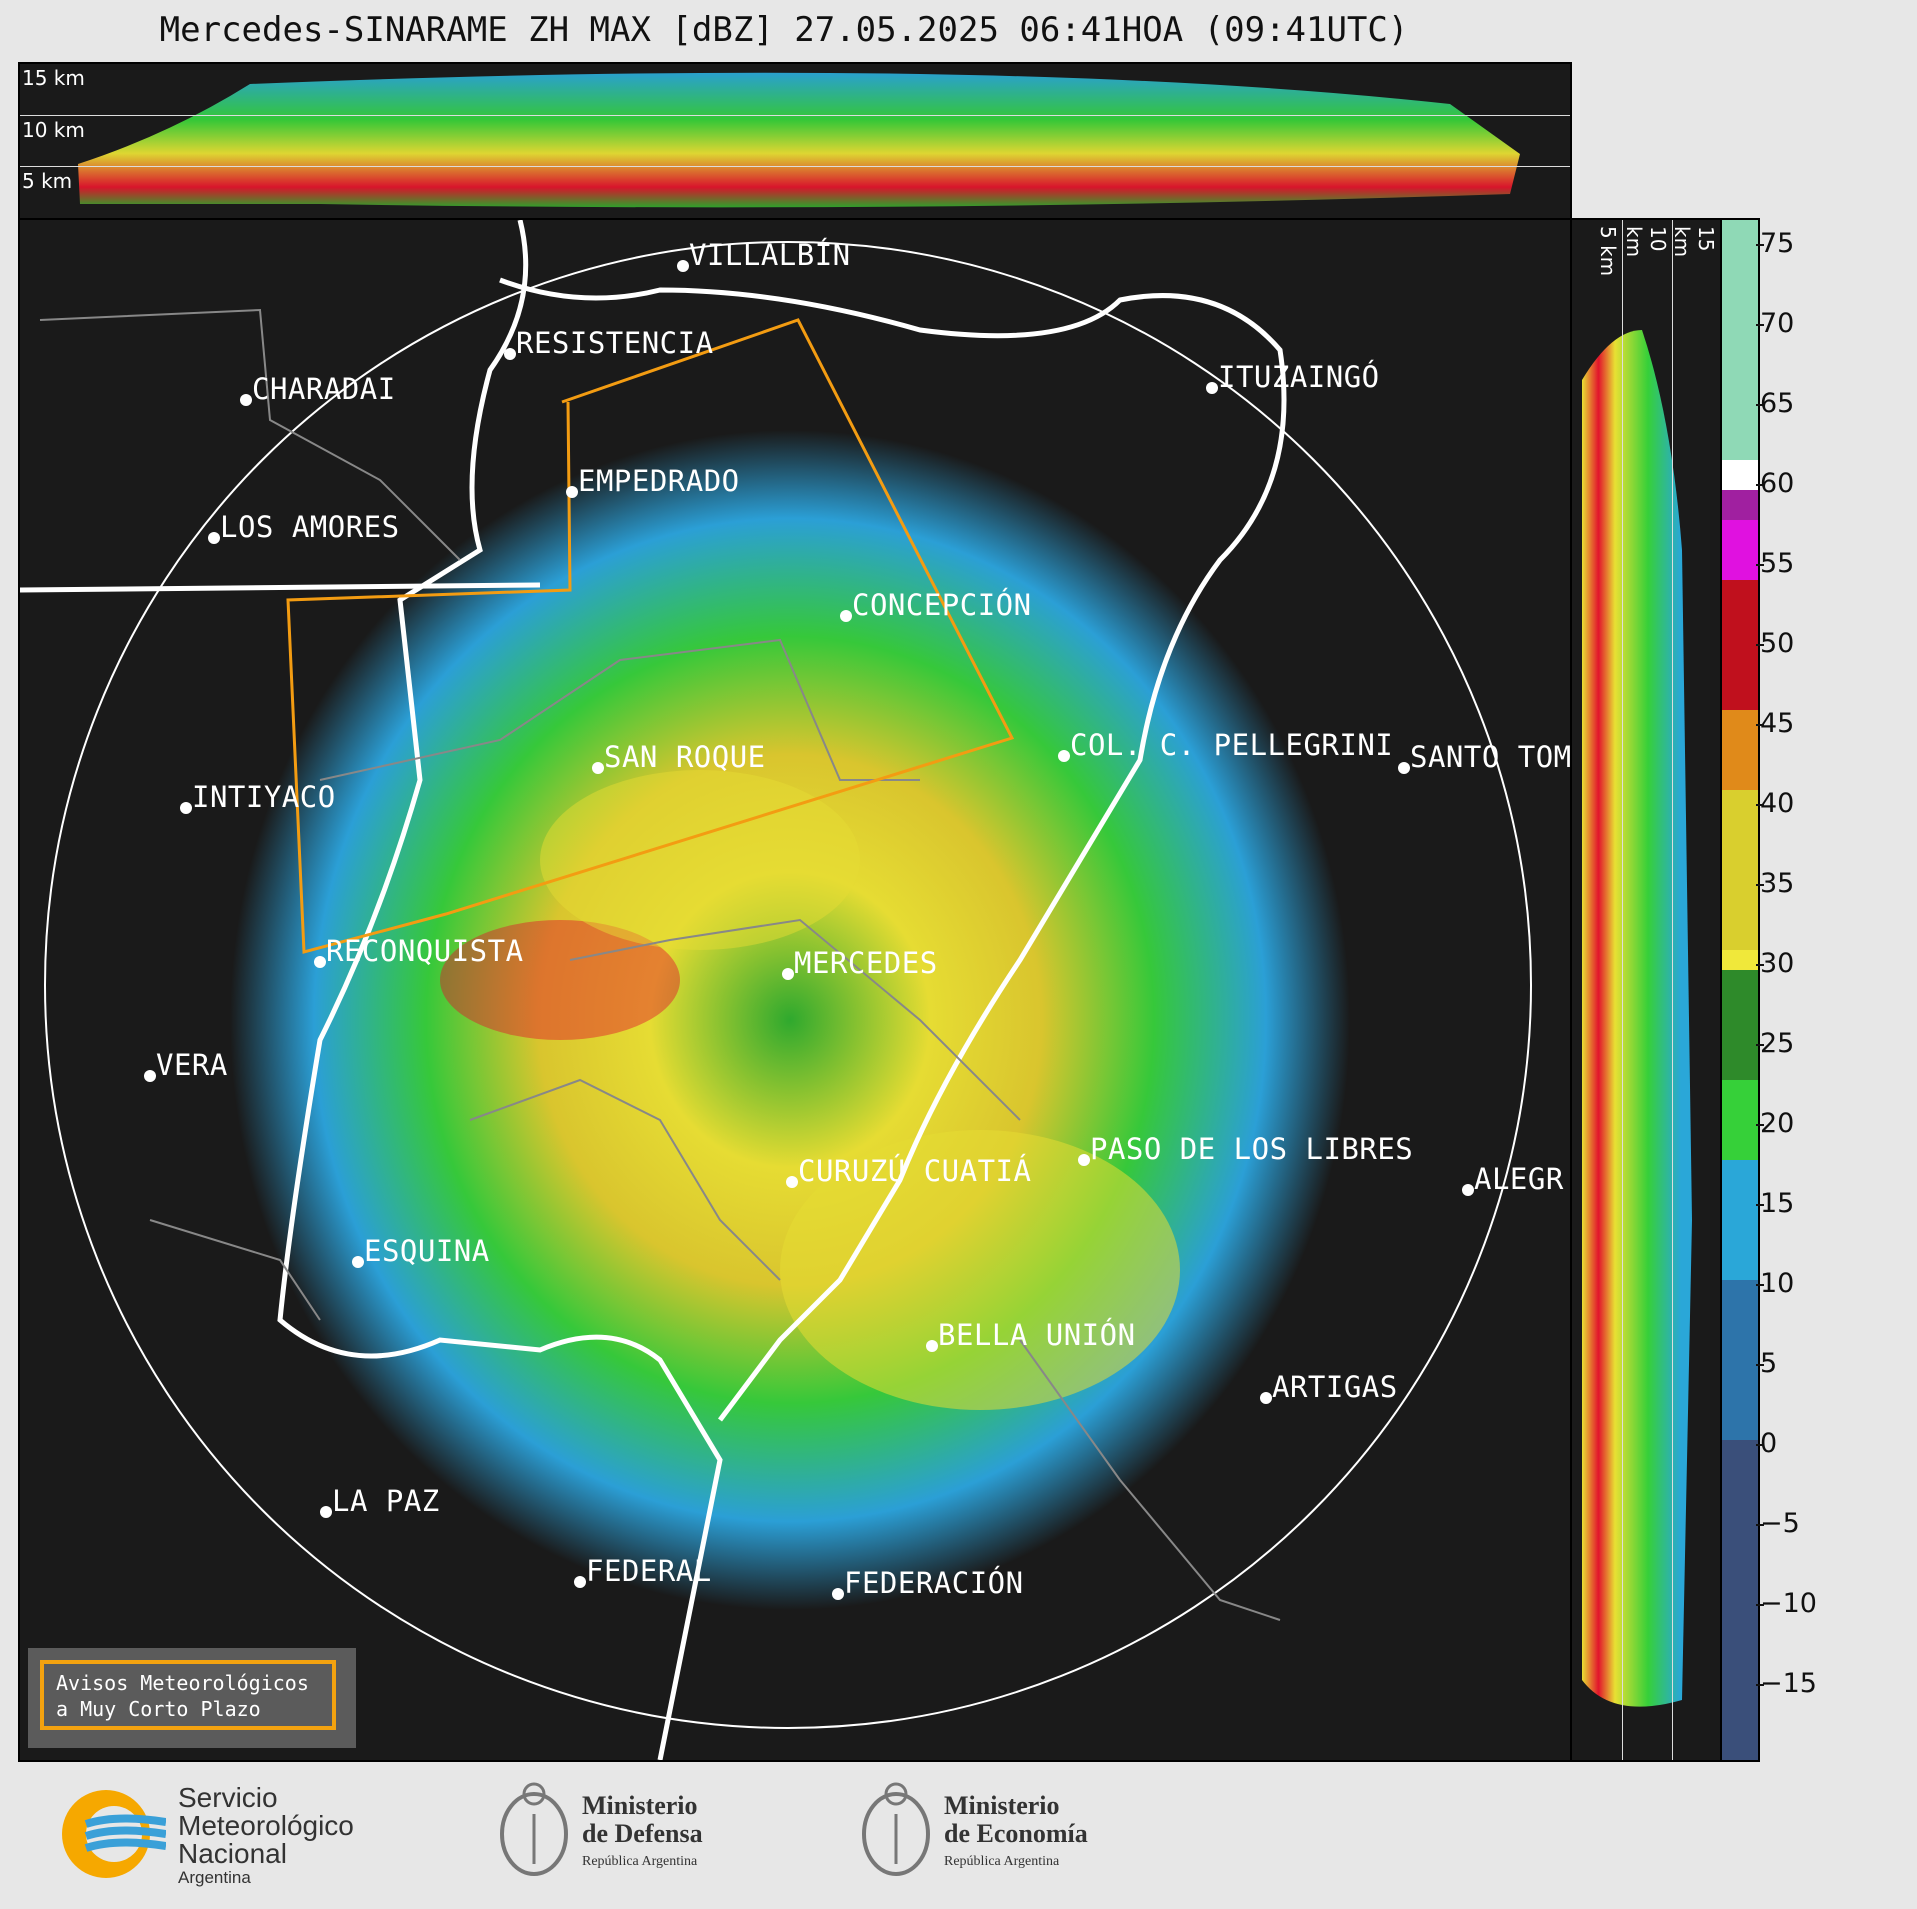 This screenshot has height=1909, width=1917. I want to click on warning-legend-line1: Avisos Meteorológicos, so click(182, 1683).